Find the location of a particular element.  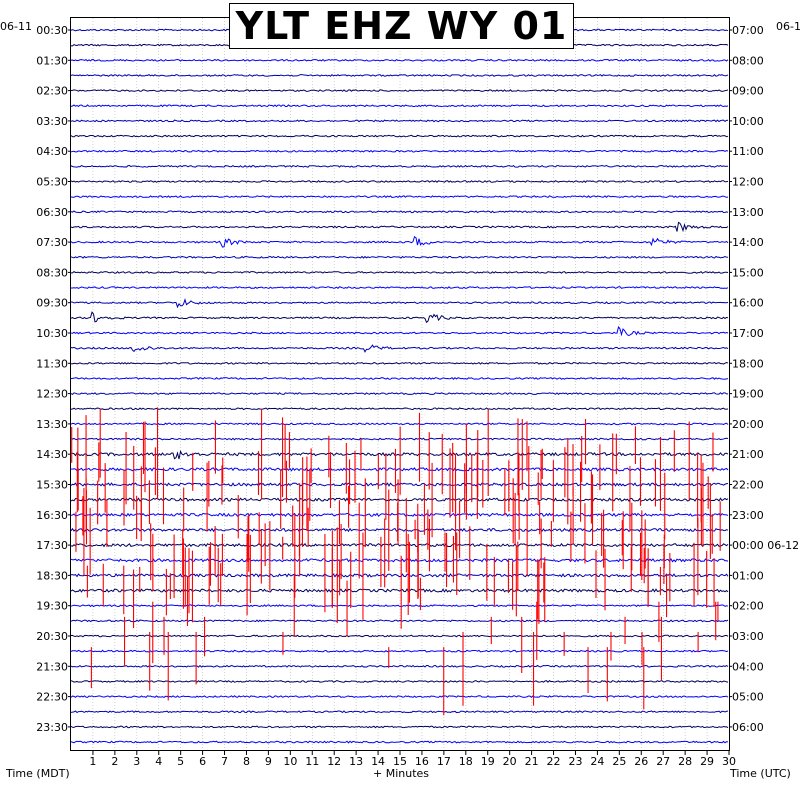

right-time-label: 12:00 is located at coordinates (748, 182).